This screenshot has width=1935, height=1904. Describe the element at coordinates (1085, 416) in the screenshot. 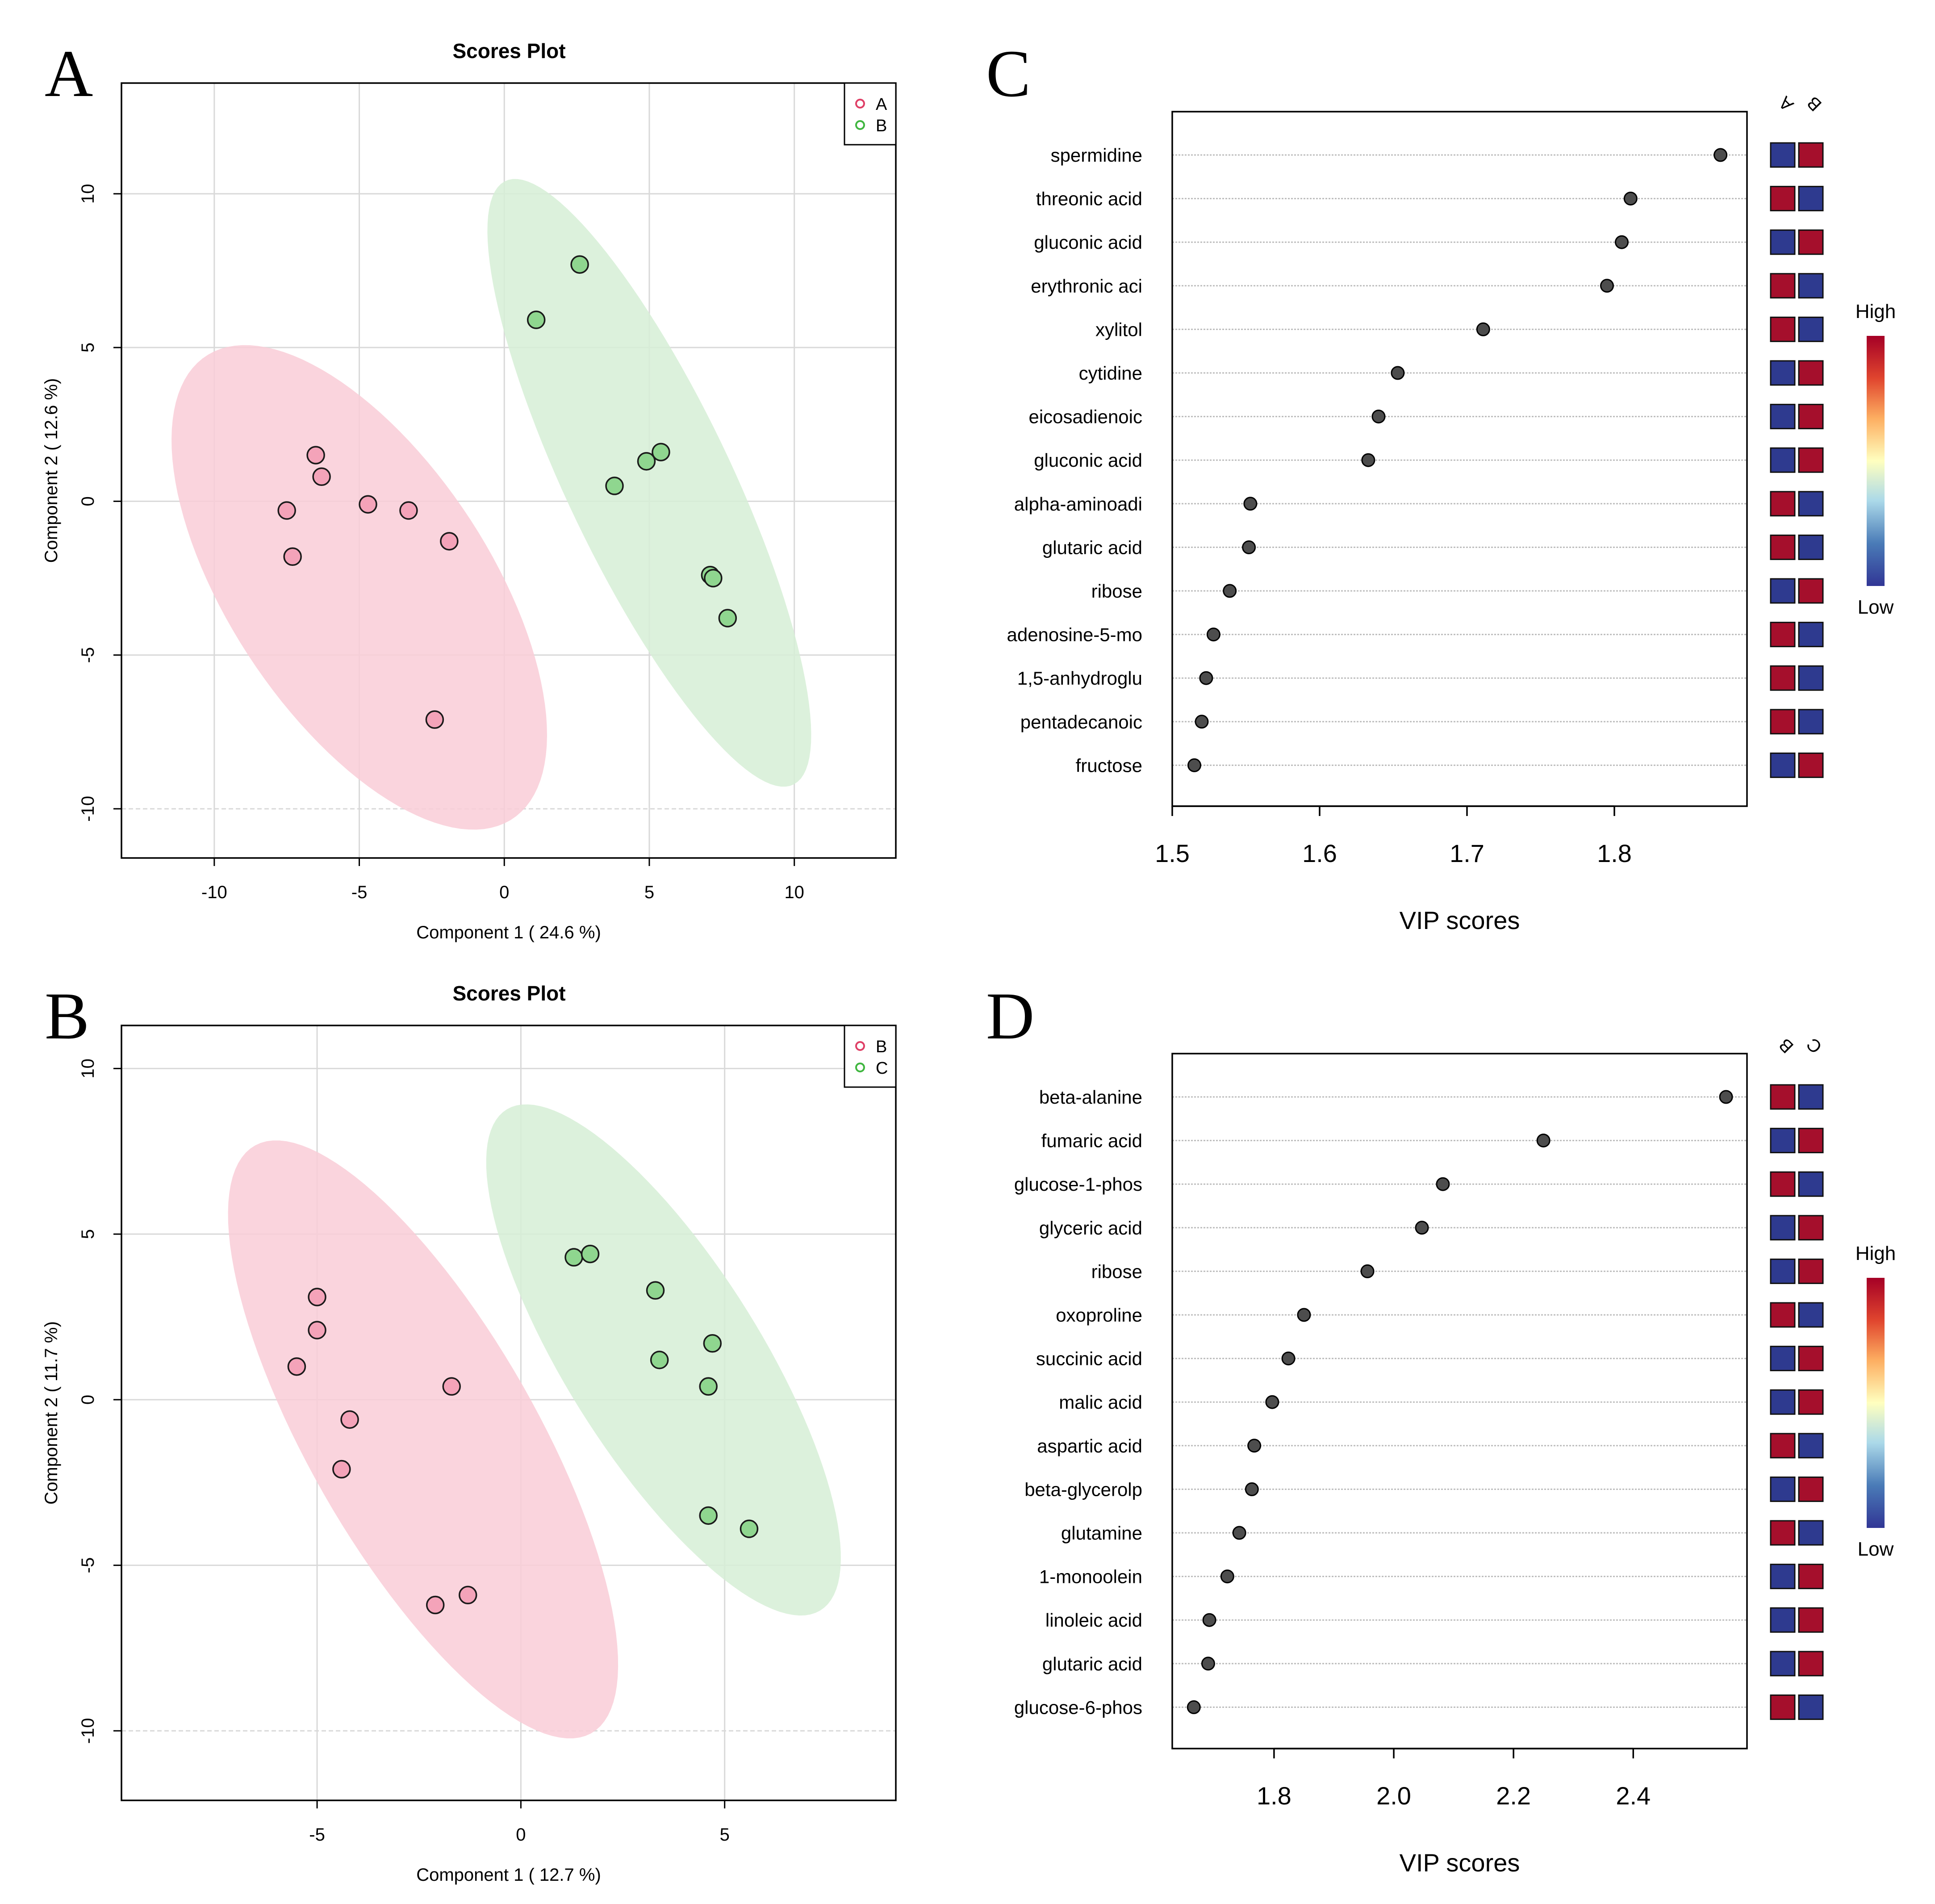

I see `feature-label: eicosadienoic` at that location.